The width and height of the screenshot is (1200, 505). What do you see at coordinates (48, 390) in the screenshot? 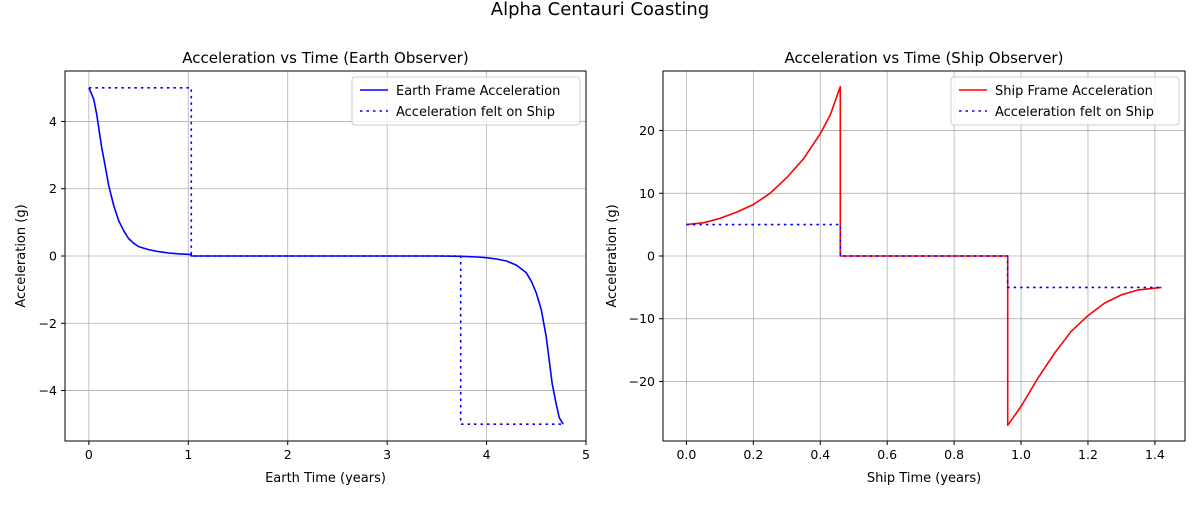
I see `earth-y-tick-label: −4` at bounding box center [48, 390].